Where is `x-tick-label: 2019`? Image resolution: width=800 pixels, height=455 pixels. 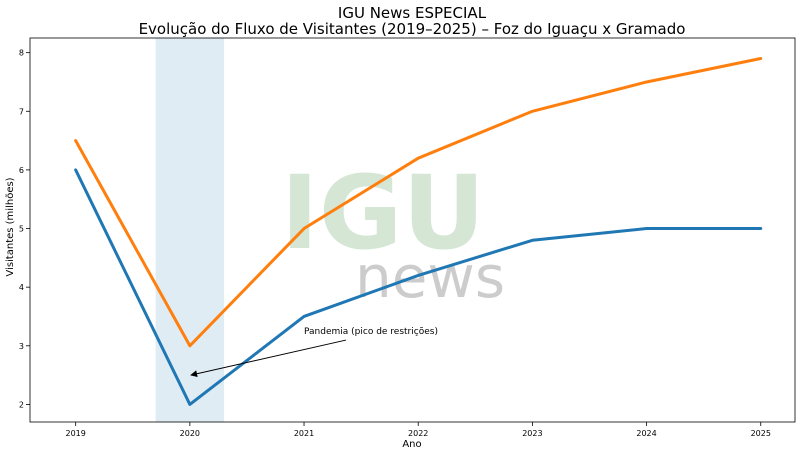 x-tick-label: 2019 is located at coordinates (75, 433).